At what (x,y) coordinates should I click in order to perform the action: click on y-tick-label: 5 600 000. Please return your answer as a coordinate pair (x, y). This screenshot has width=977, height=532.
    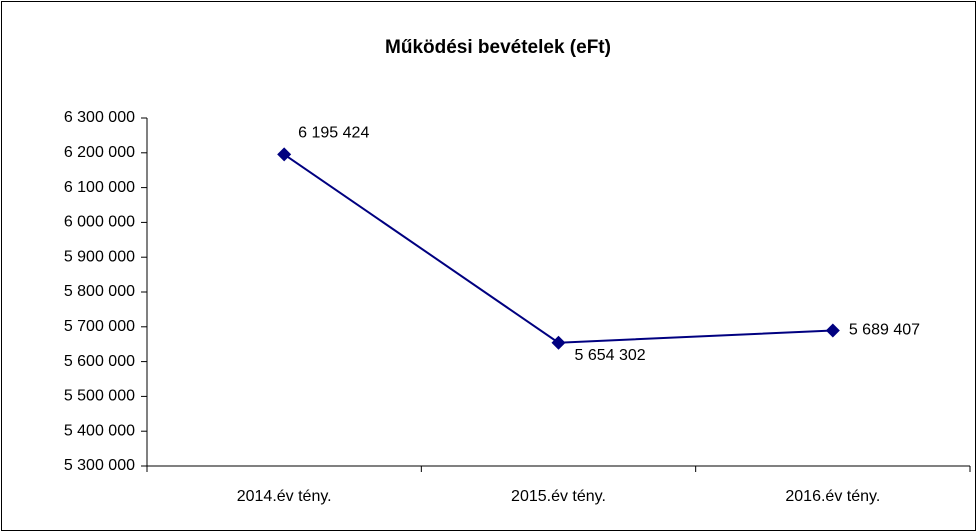
    Looking at the image, I should click on (99, 361).